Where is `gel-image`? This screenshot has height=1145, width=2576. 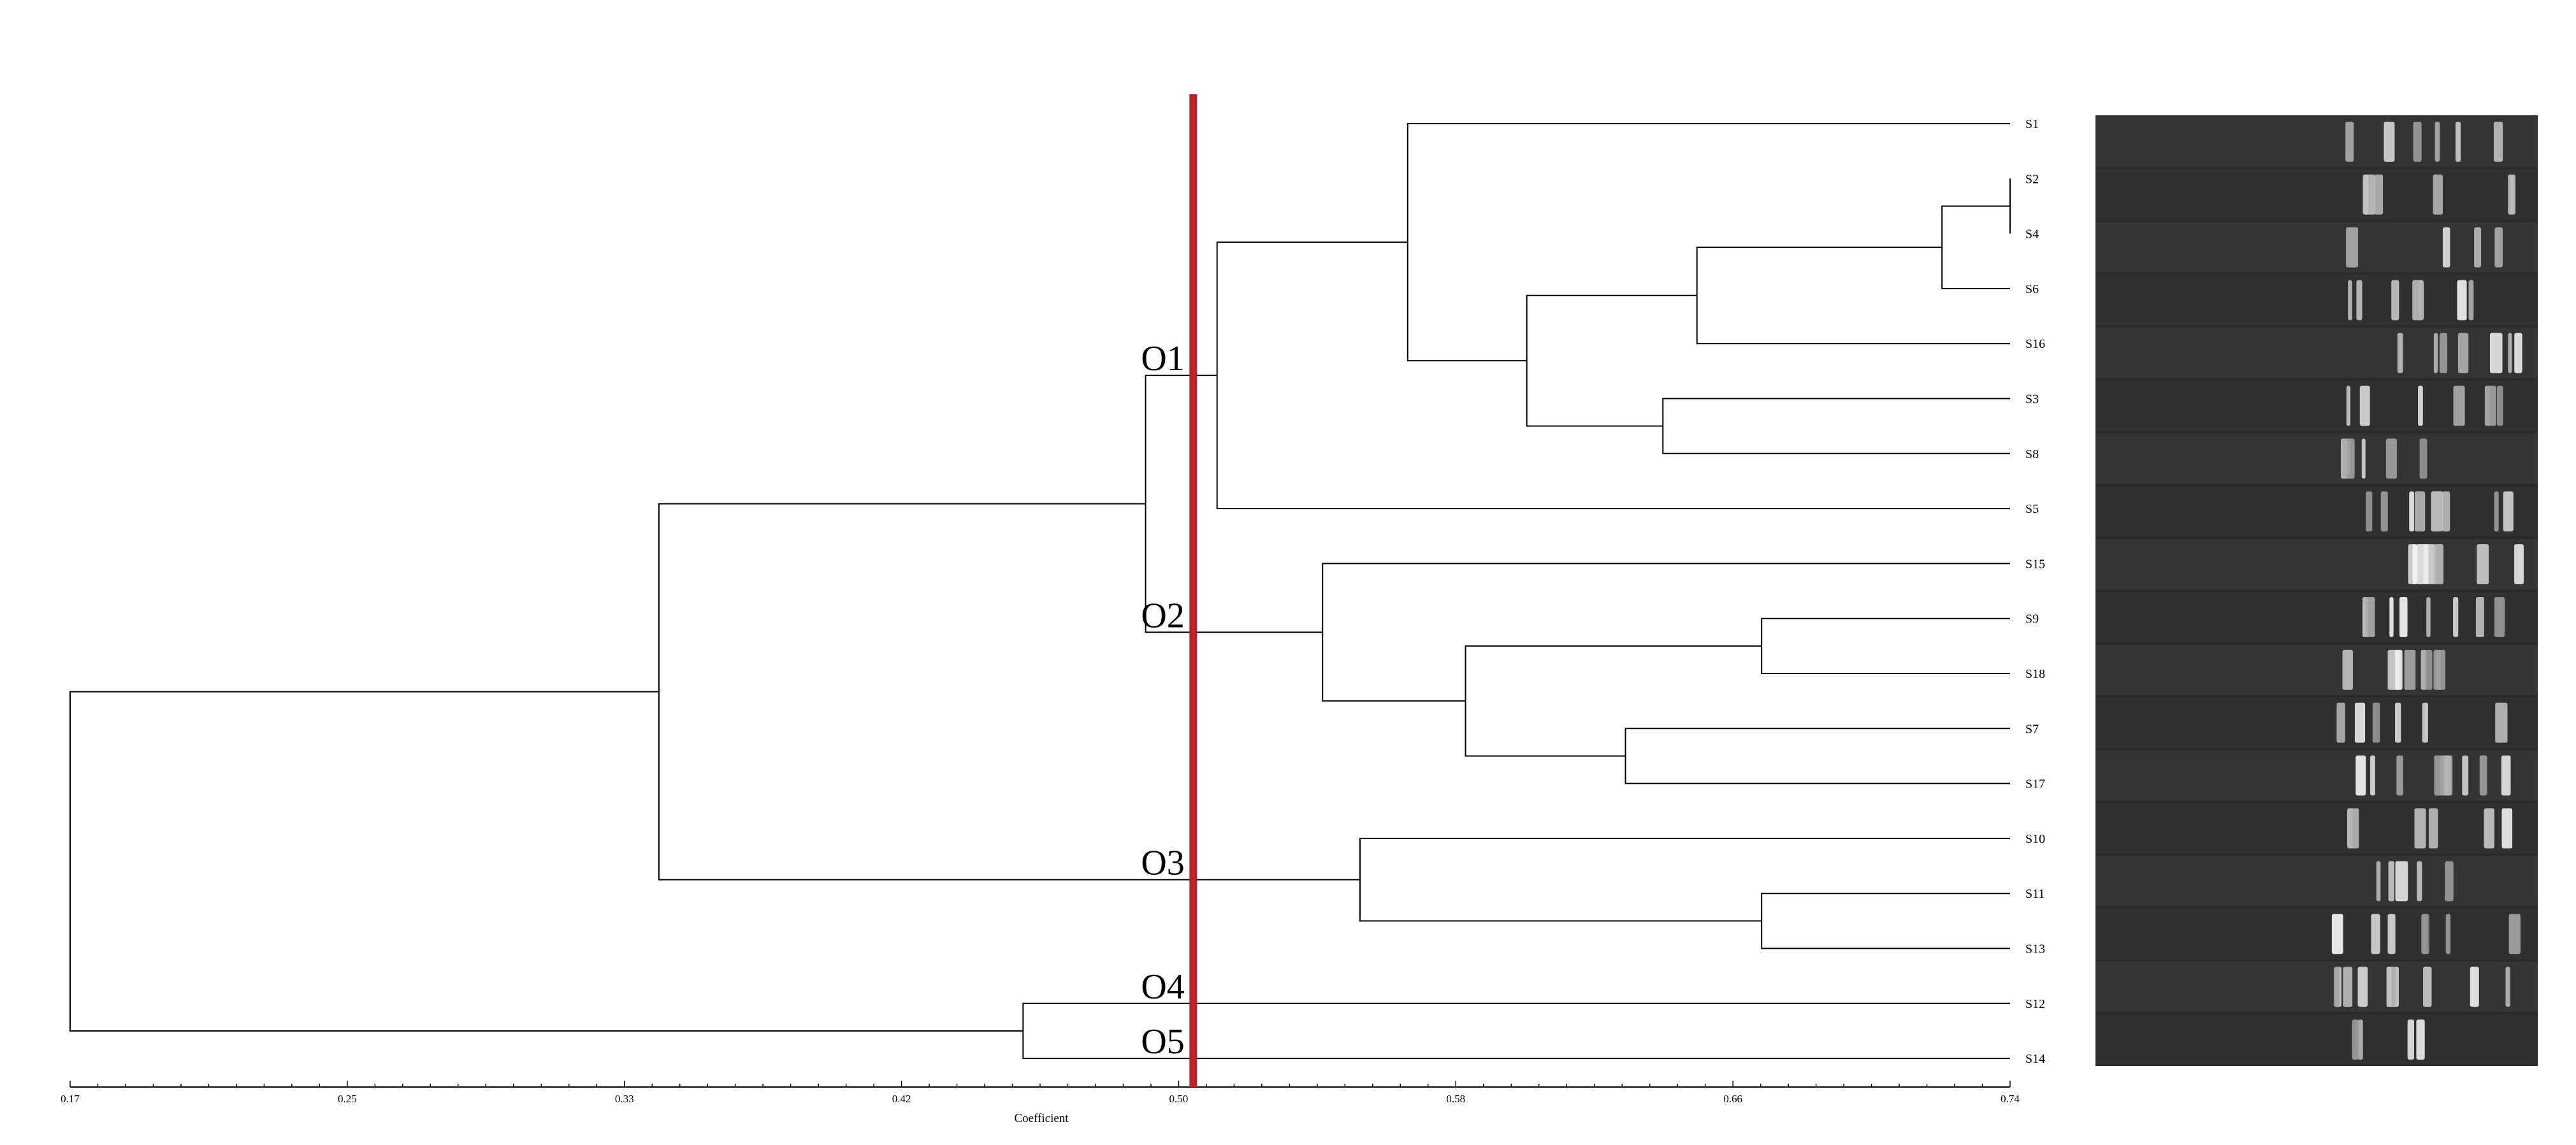 gel-image is located at coordinates (2316, 590).